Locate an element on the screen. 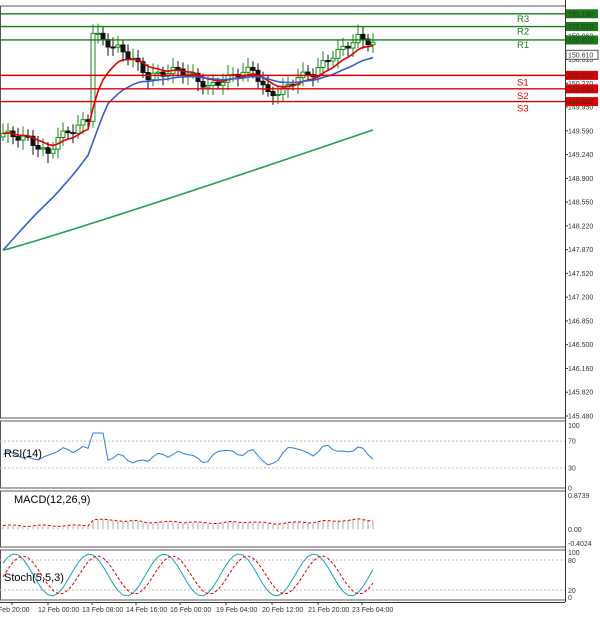  level-price-label: 151.190 is located at coordinates (580, 14).